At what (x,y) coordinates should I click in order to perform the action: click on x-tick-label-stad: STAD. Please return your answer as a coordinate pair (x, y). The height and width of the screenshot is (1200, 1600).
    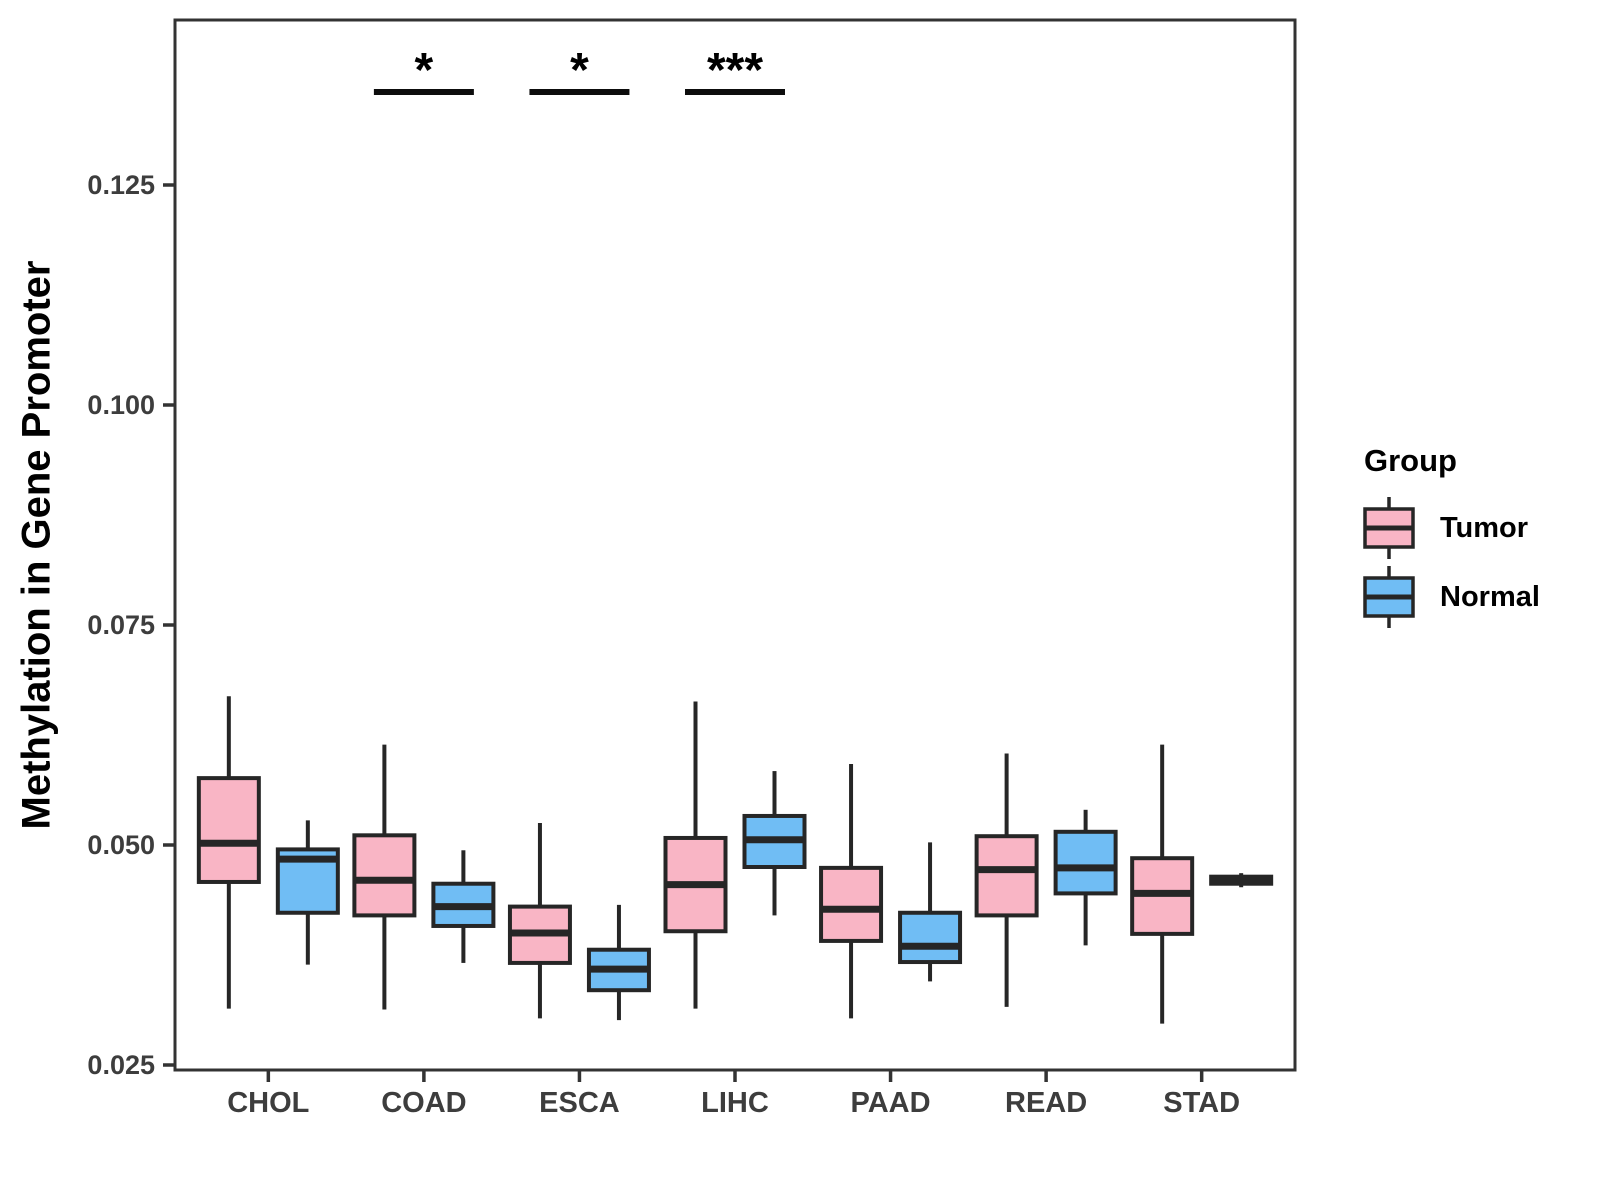
    Looking at the image, I should click on (1201, 1103).